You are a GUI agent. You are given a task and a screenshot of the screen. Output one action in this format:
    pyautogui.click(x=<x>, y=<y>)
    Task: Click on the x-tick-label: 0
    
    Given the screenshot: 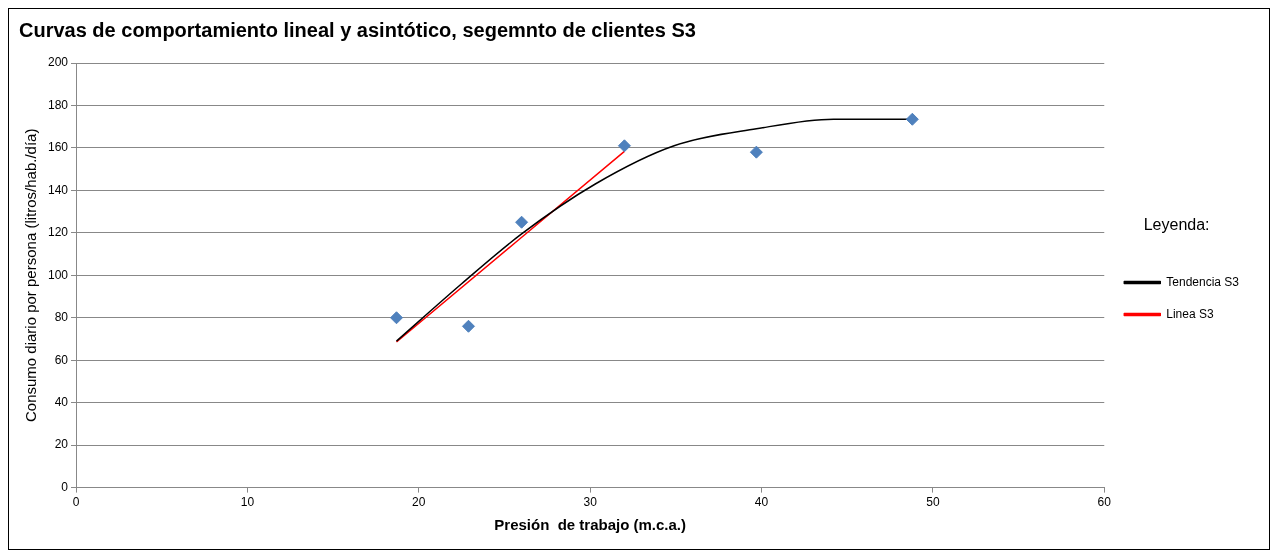 What is the action you would take?
    pyautogui.click(x=76, y=502)
    